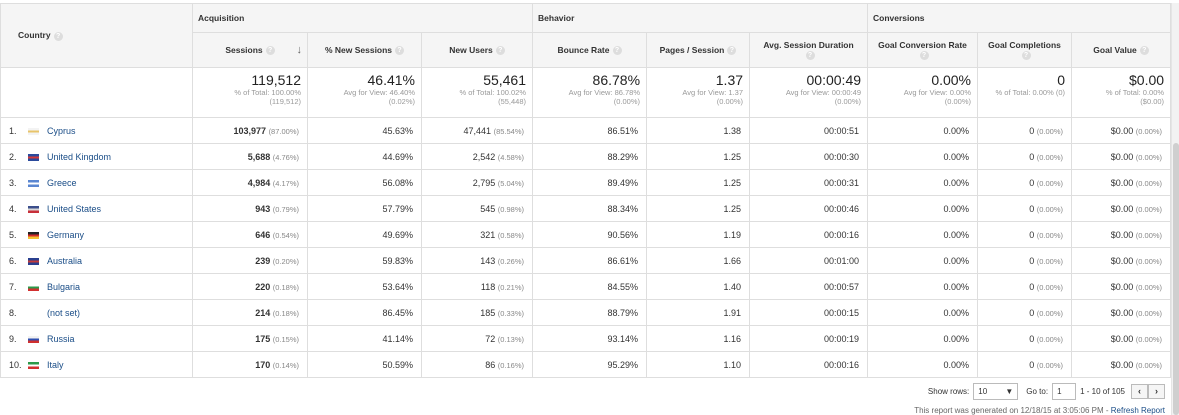  I want to click on column-header-avg-duration: Avg. Session Duration?, so click(809, 50).